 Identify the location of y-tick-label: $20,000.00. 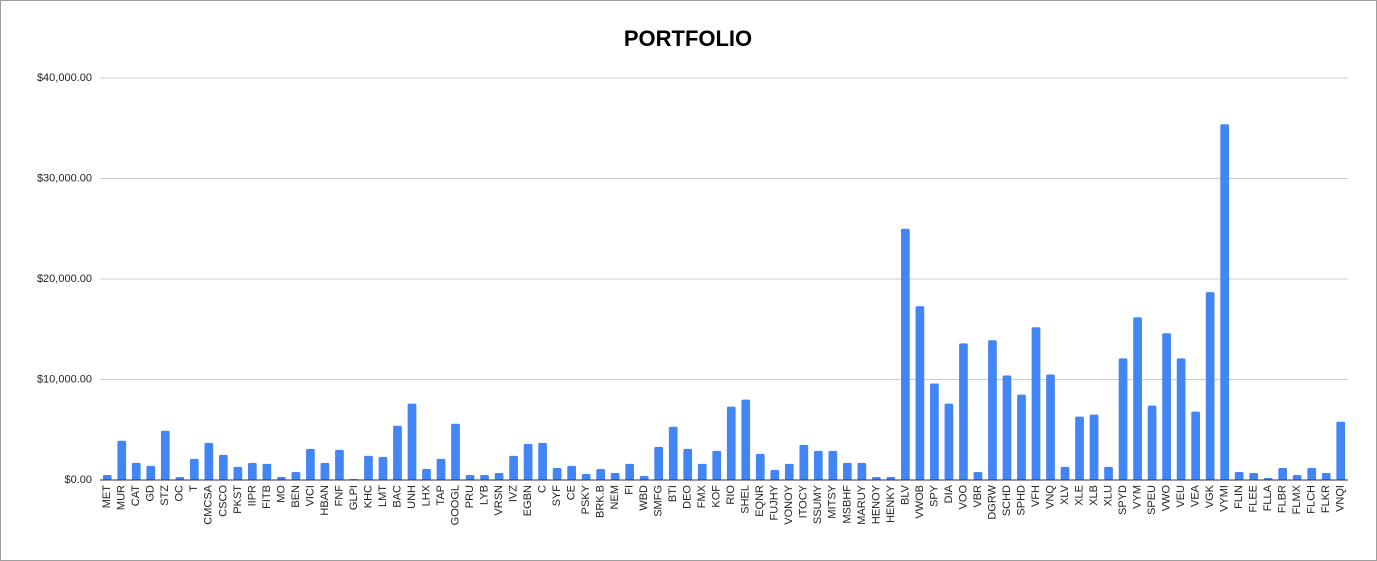
(64, 279).